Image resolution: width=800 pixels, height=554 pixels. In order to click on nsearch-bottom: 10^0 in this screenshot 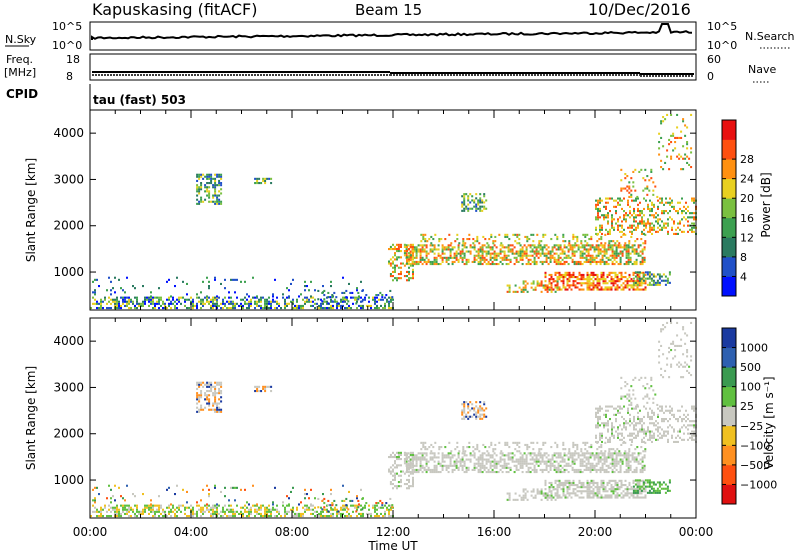, I will do `click(722, 45)`.